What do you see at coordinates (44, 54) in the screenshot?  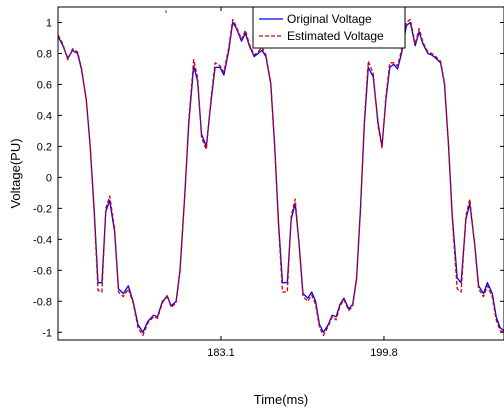 I see `y-tick-label: 0.8` at bounding box center [44, 54].